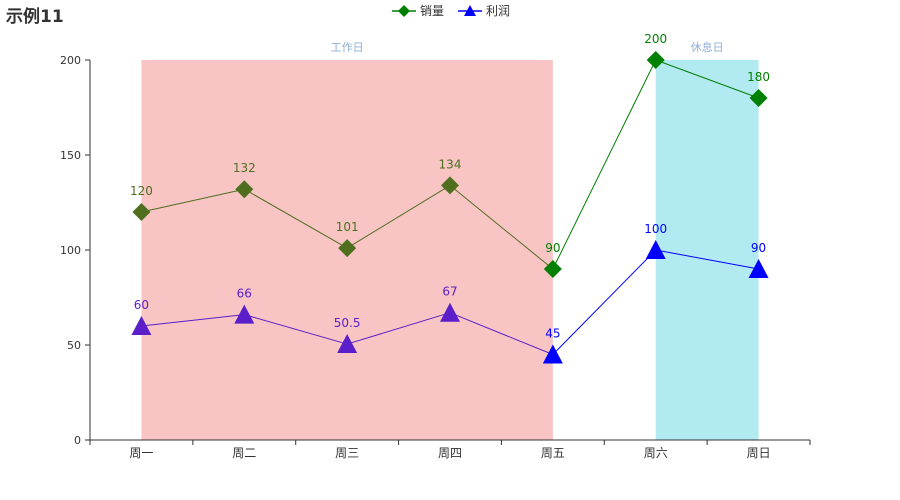 The height and width of the screenshot is (500, 900). What do you see at coordinates (655, 39) in the screenshot?
I see `series-0-data-label-5: 200` at bounding box center [655, 39].